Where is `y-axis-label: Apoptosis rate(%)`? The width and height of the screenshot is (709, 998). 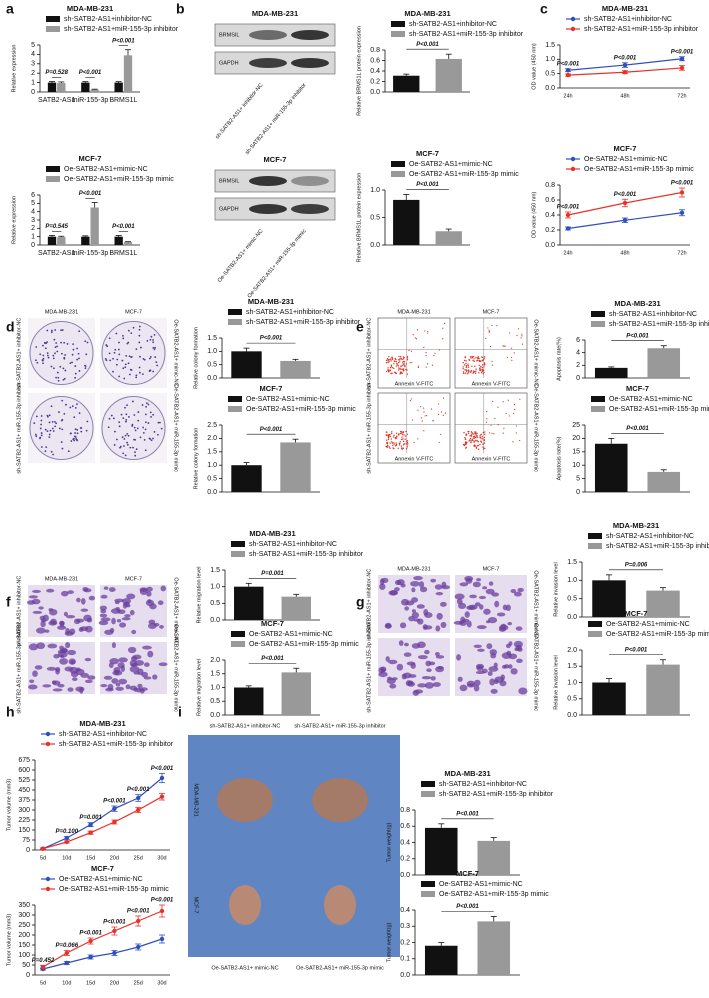 y-axis-label: Apoptosis rate(%) is located at coordinates (559, 359).